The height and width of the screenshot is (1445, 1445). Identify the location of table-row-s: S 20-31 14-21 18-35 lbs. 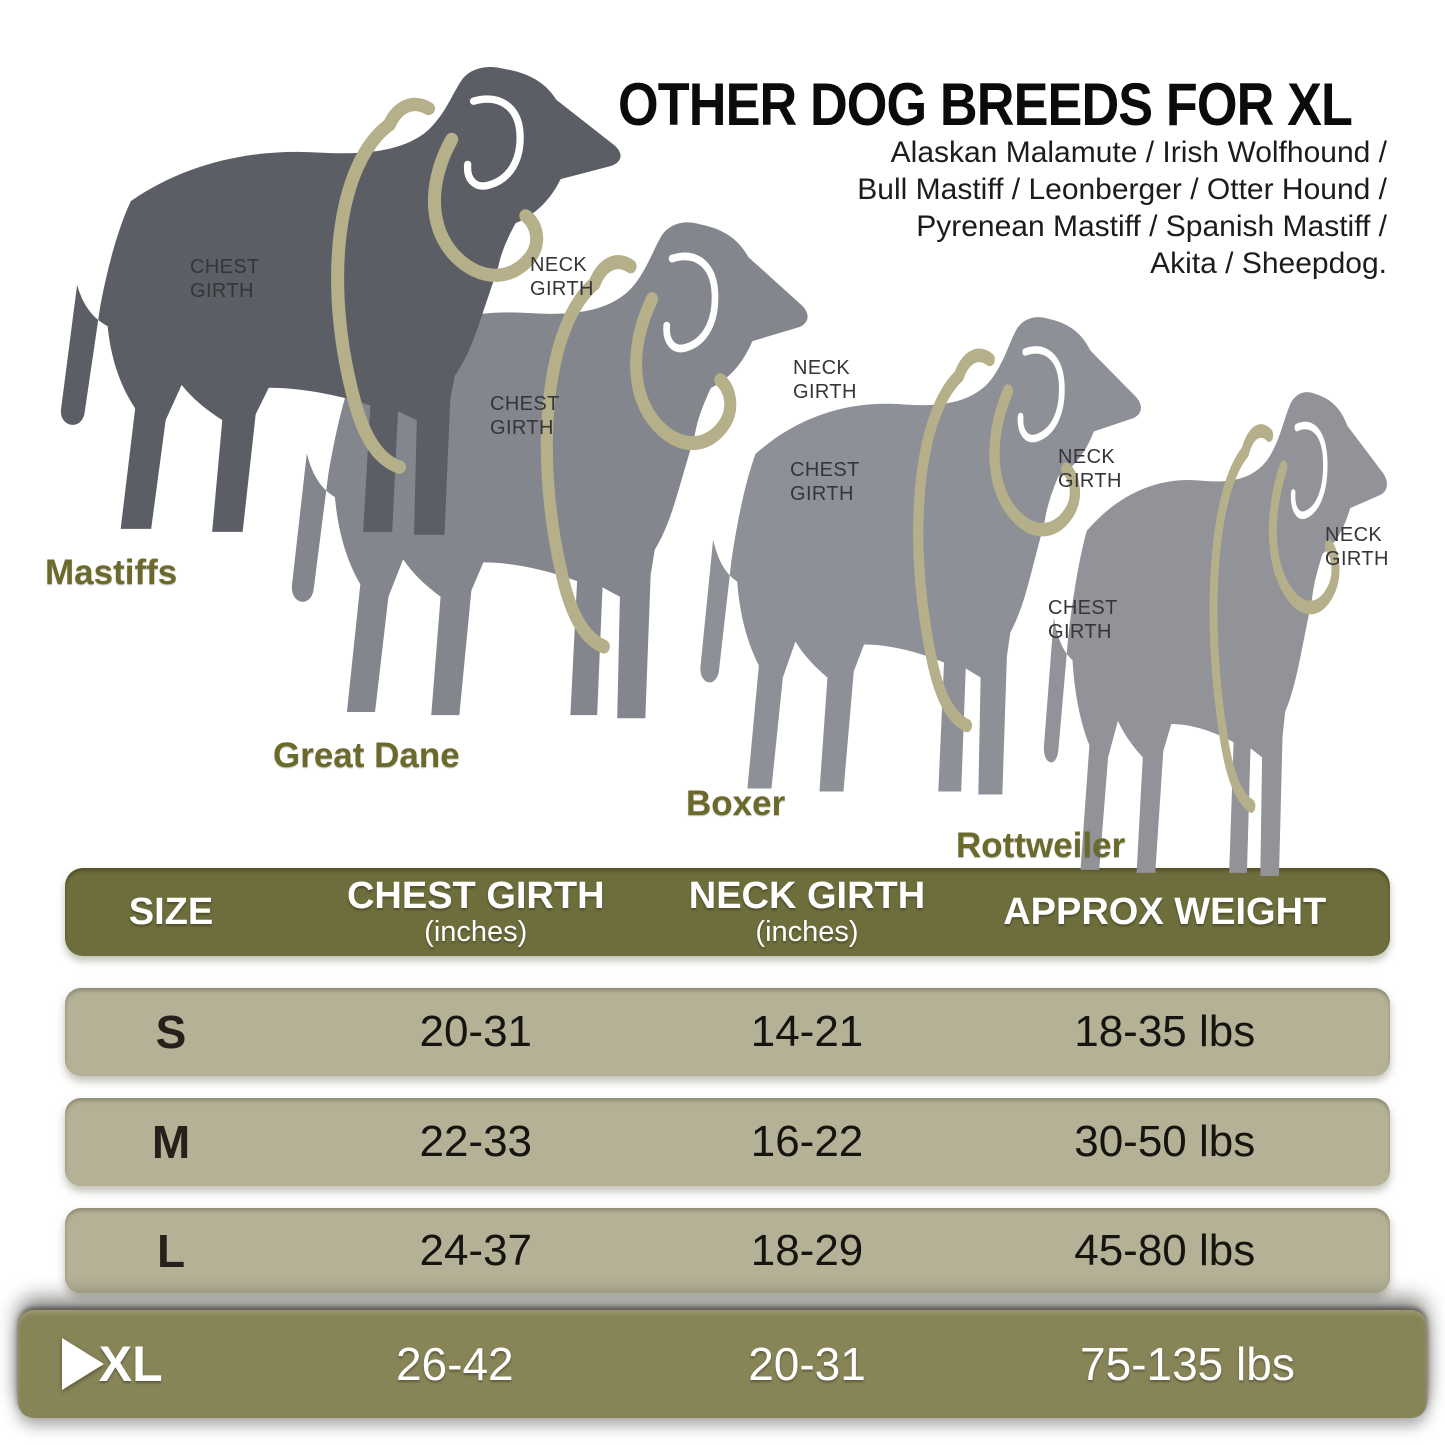
(727, 1032).